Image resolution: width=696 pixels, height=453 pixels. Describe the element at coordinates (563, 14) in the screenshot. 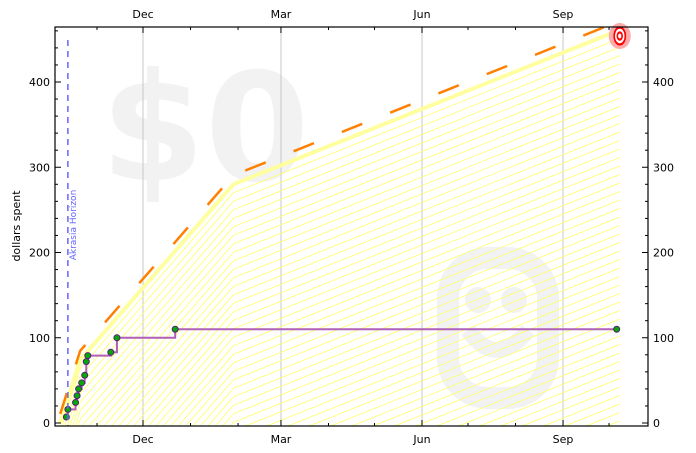

I see `x-tick-label-top: Sep` at that location.